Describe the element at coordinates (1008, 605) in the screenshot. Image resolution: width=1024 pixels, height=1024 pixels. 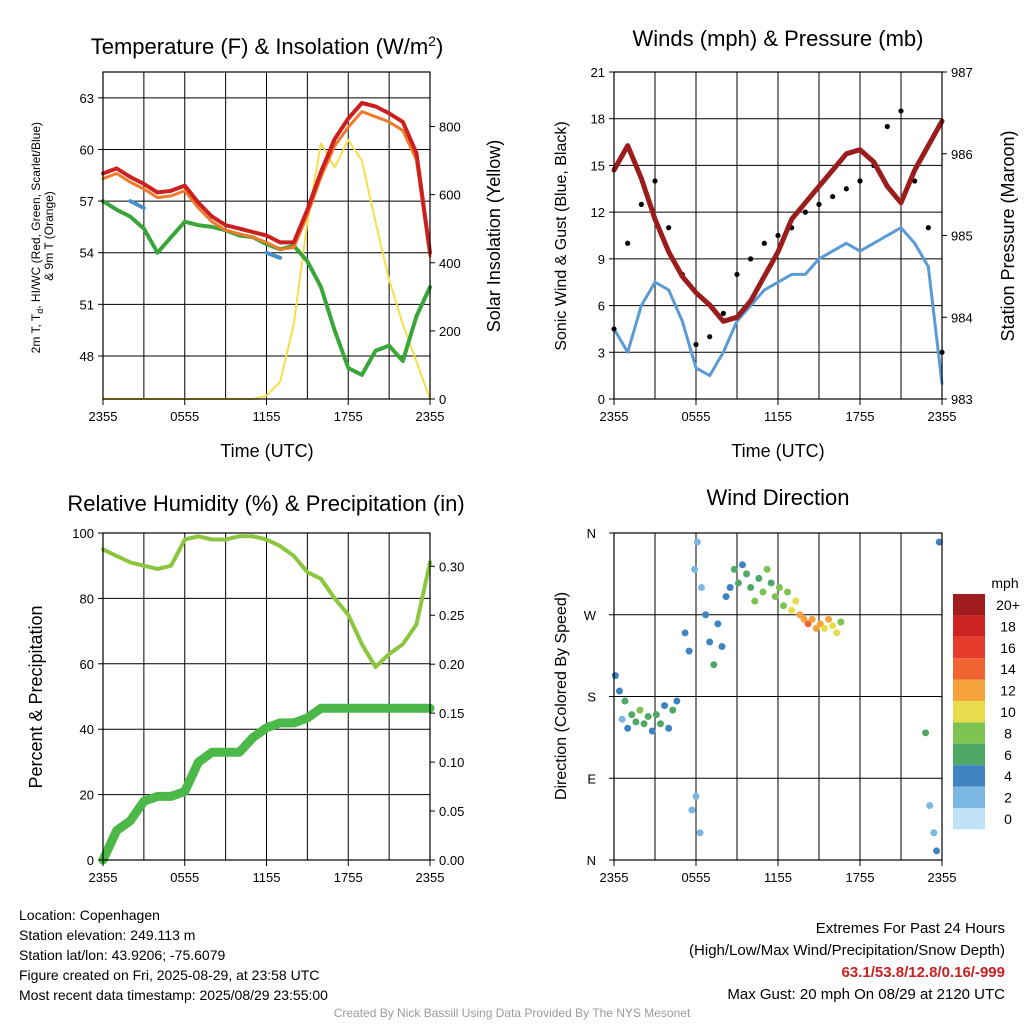
I see `legend-label: 20+` at that location.